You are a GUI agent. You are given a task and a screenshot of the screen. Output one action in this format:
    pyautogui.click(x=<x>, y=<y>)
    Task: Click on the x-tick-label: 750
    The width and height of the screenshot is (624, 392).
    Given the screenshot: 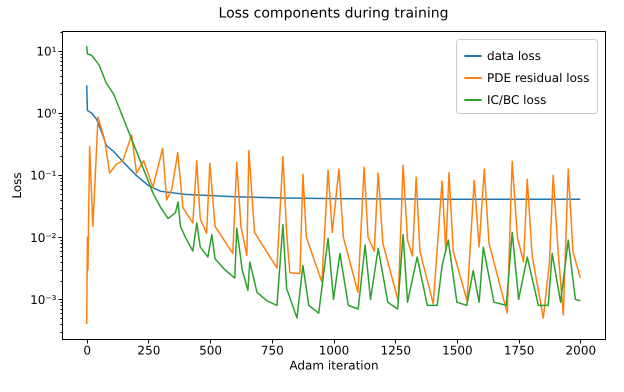 What is the action you would take?
    pyautogui.click(x=272, y=351)
    